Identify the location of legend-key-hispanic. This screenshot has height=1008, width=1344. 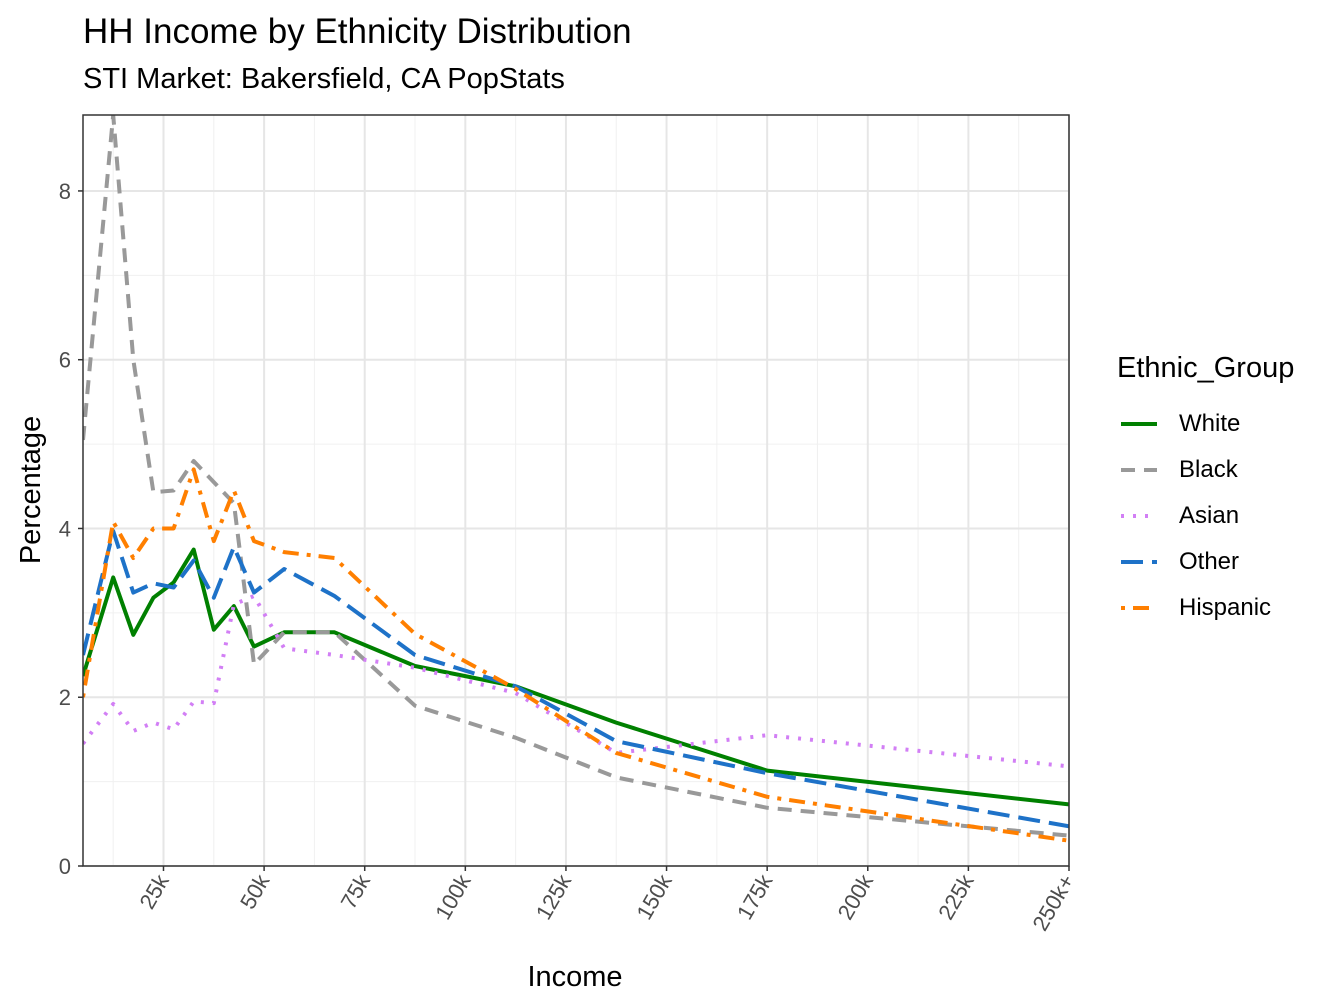
(1139, 608).